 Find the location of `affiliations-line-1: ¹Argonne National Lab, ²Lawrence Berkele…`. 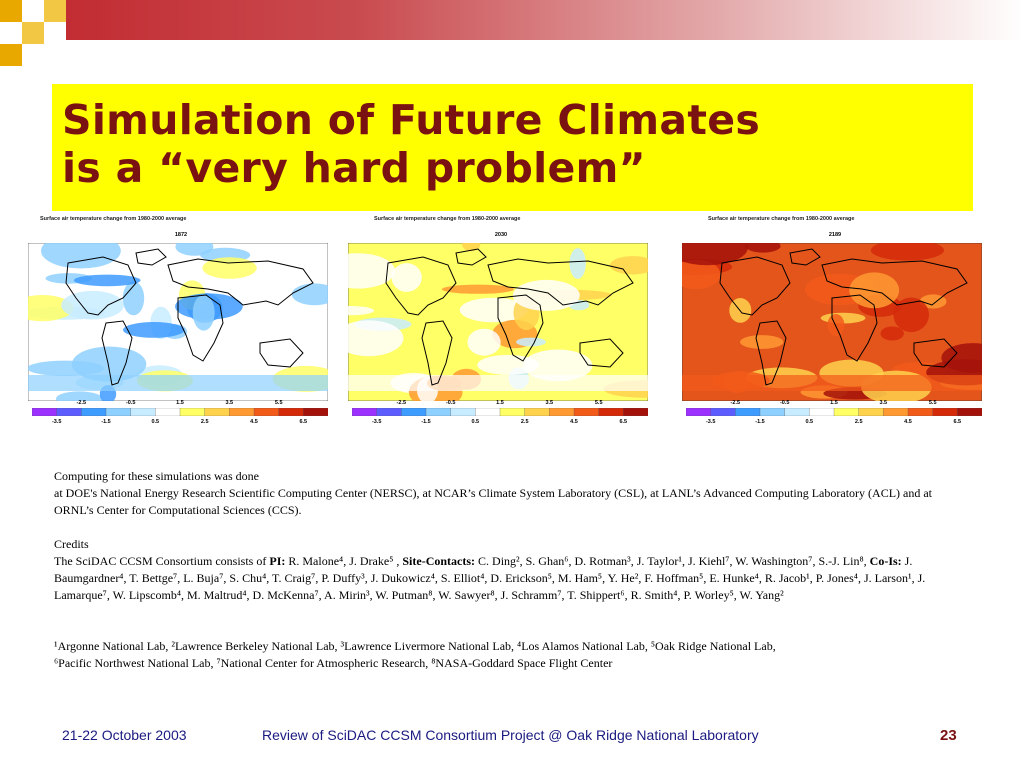

affiliations-line-1: ¹Argonne National Lab, ²Lawrence Berkele… is located at coordinates (415, 646).